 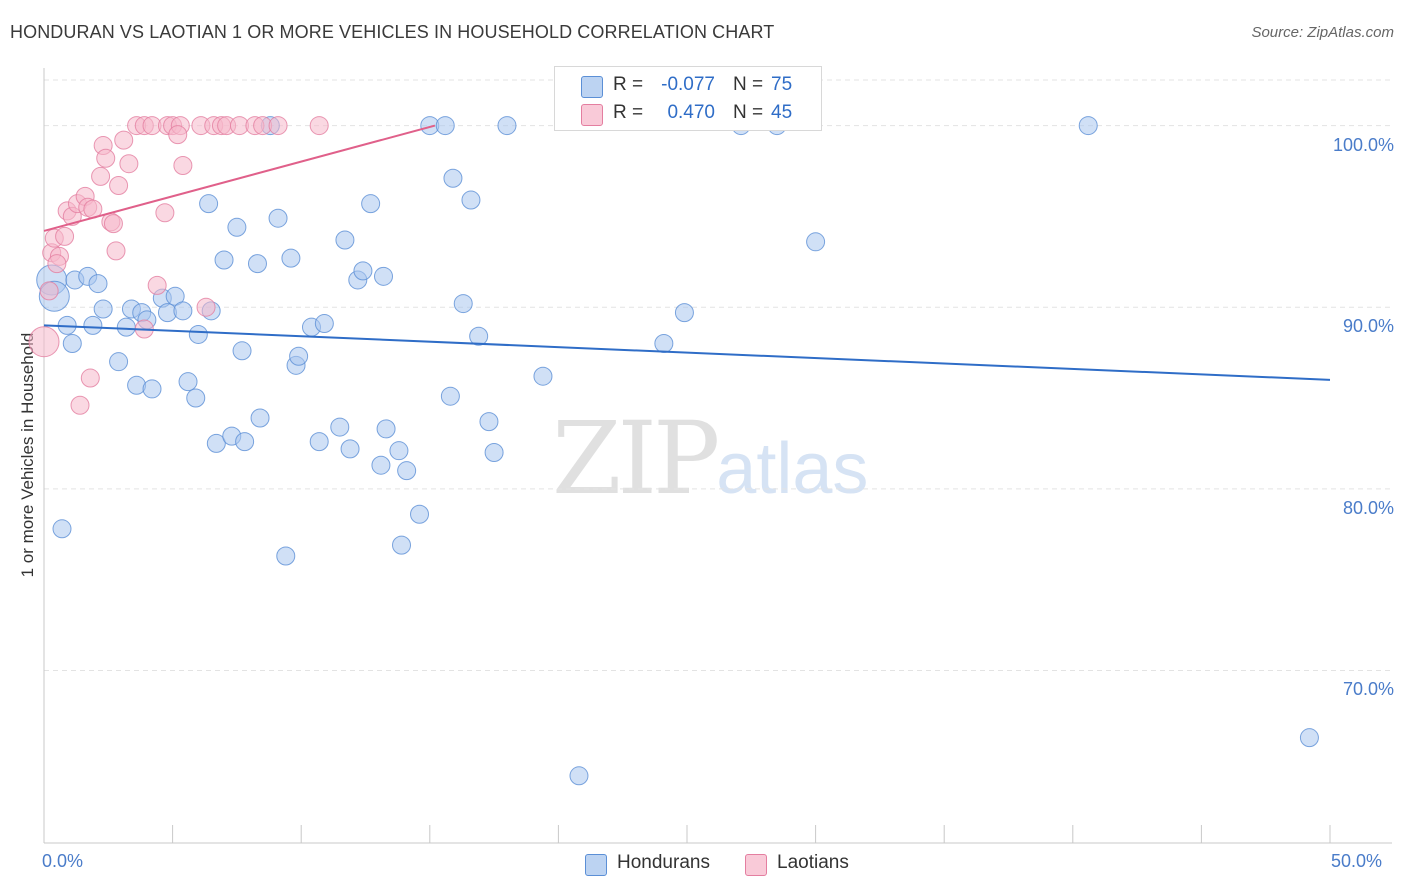 I want to click on legend-r-value: 0.470, so click(x=691, y=112).